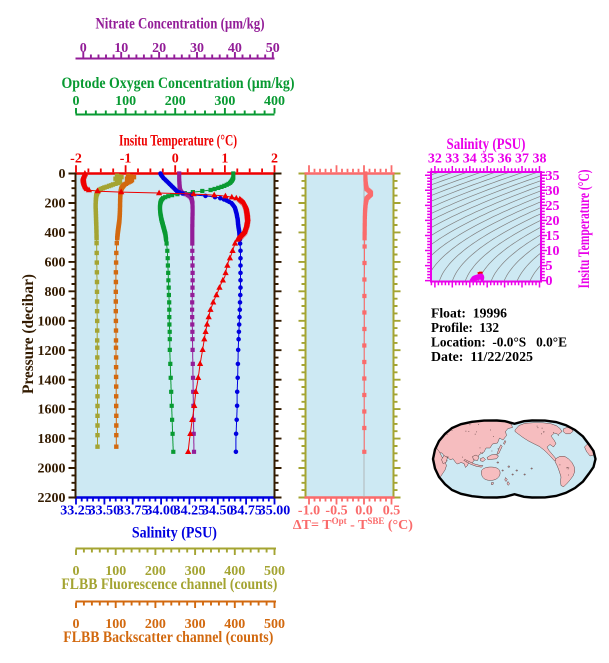 This screenshot has height=663, width=609. What do you see at coordinates (28, 334) in the screenshot?
I see `svg-text: Pressure (decibar)` at bounding box center [28, 334].